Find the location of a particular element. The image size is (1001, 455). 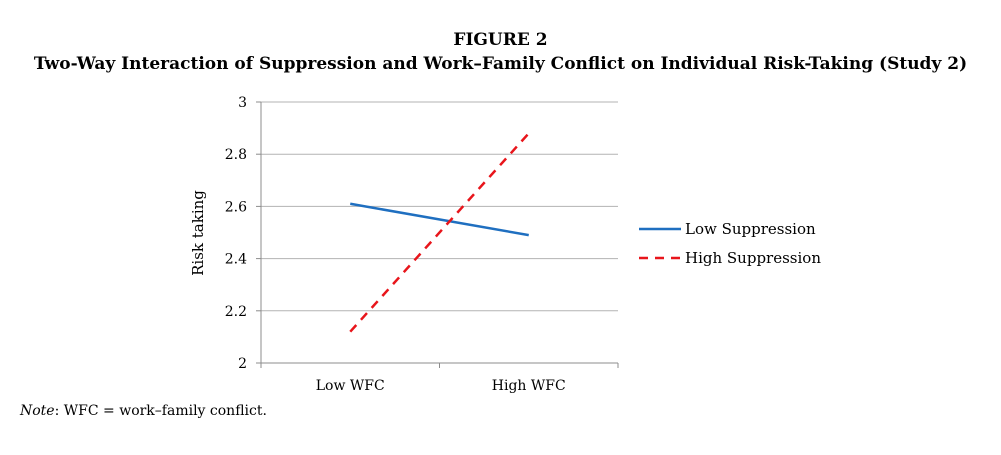

y-tick-label: 2.4 is located at coordinates (236, 260).